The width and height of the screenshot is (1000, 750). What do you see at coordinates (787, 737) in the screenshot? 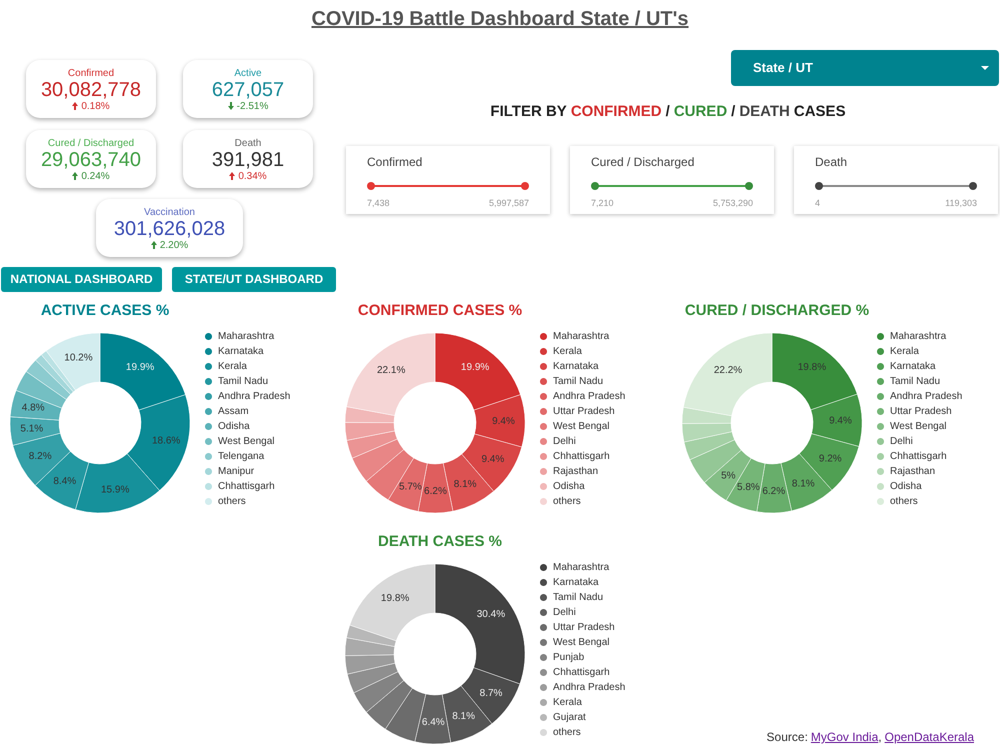
I see `source-note: Source:` at bounding box center [787, 737].